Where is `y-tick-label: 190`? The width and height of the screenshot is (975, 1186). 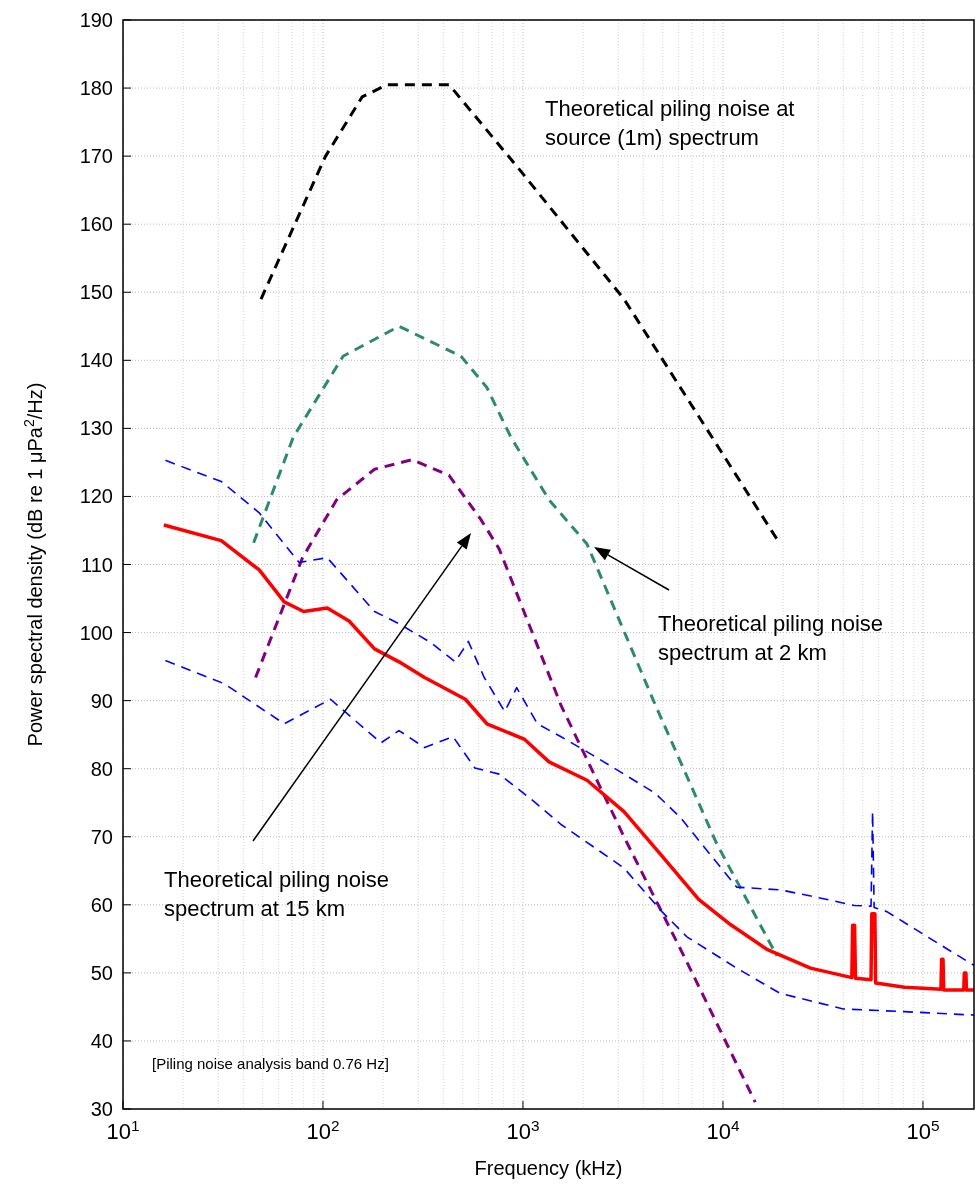
y-tick-label: 190 is located at coordinates (96, 20).